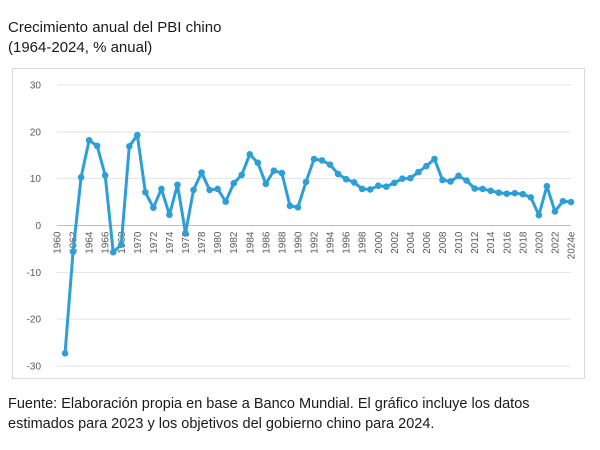 The width and height of the screenshot is (600, 450). What do you see at coordinates (80, 47) in the screenshot?
I see `chart-subtitle: (1964-2024, % anual)` at bounding box center [80, 47].